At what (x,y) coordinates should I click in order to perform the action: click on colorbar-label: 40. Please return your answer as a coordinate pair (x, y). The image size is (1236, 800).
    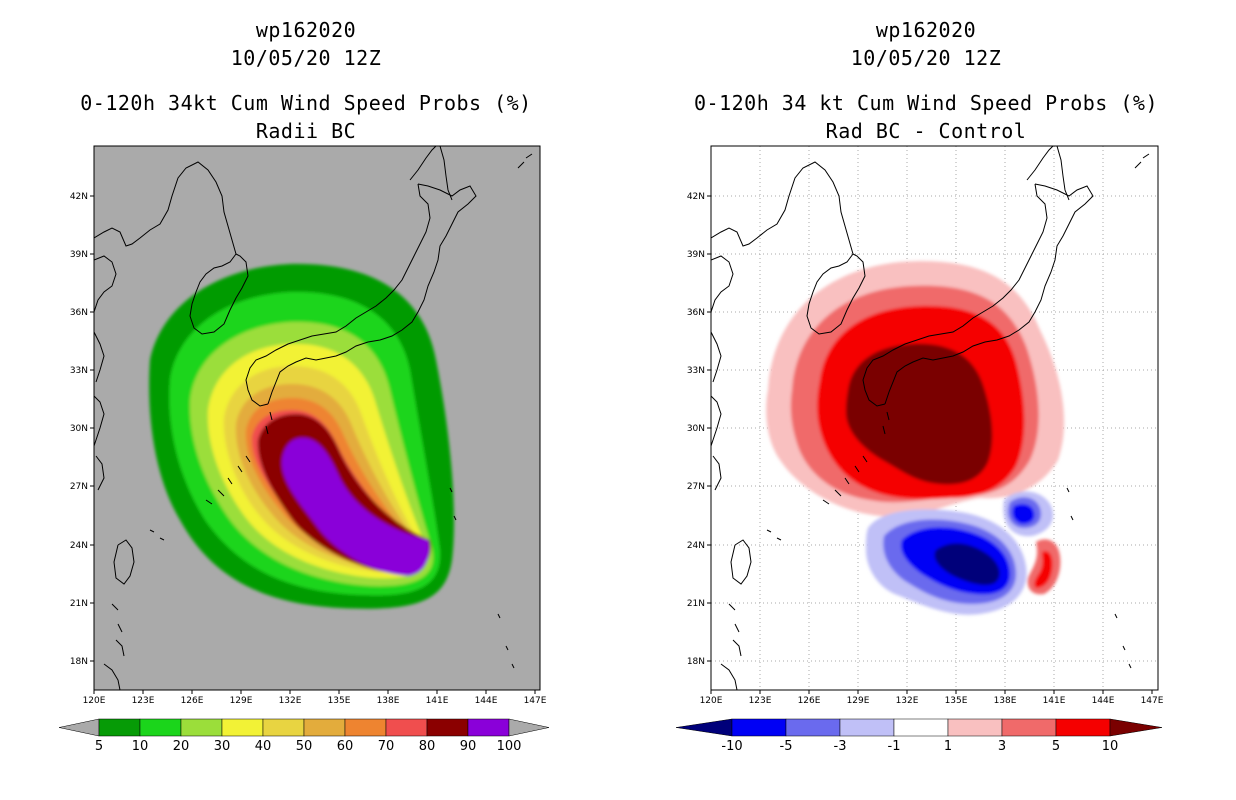
    Looking at the image, I should click on (263, 746).